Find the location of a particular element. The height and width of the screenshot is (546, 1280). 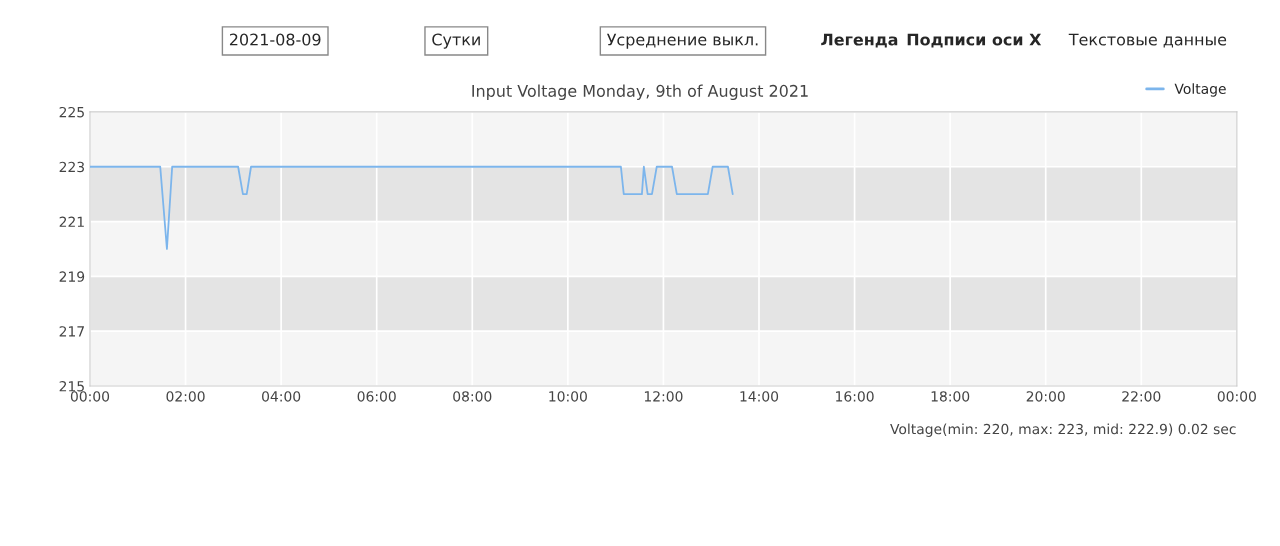

text: Voltage(min: 220, max: 223, mid: 222.9) 0.02 sec is located at coordinates (1063, 430).